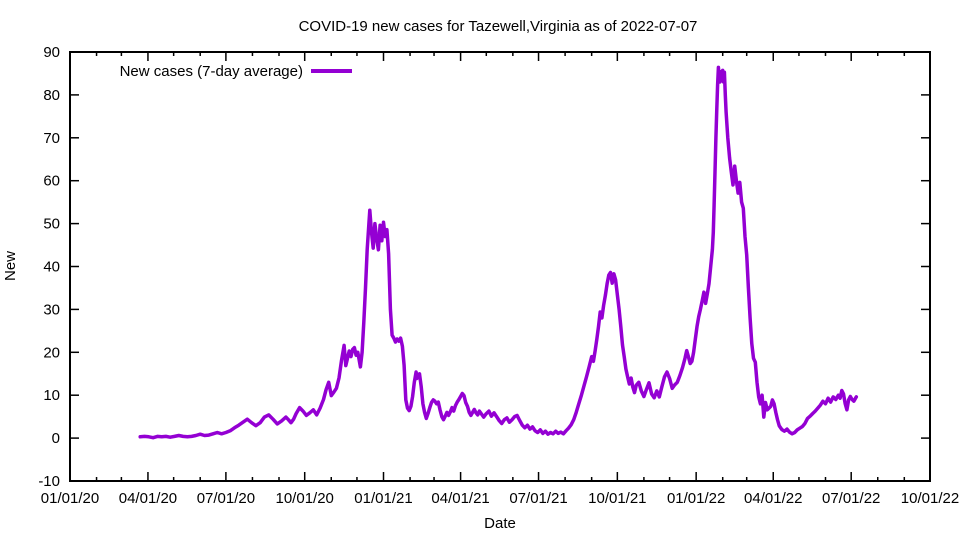  I want to click on x-tick-label: 04/01/21, so click(460, 498).